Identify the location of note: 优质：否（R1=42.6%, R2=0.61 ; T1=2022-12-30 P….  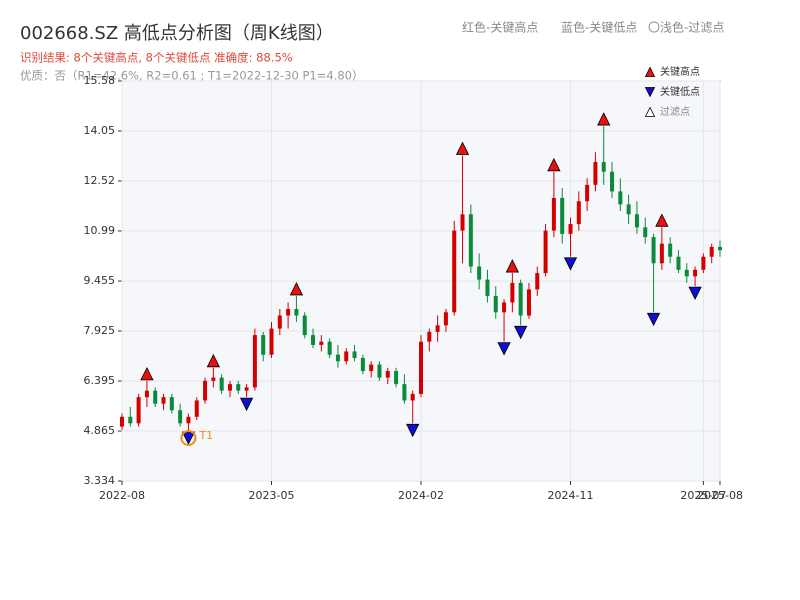
(191, 76).